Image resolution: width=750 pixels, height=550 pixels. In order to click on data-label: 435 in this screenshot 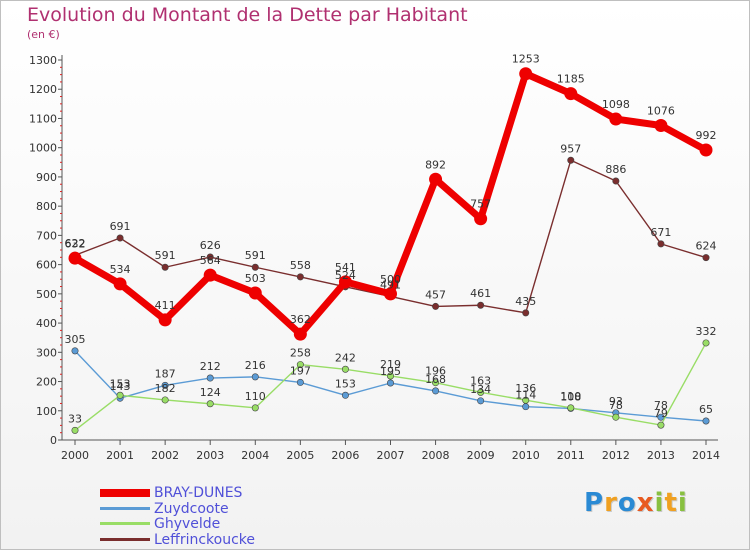, I will do `click(525, 301)`.